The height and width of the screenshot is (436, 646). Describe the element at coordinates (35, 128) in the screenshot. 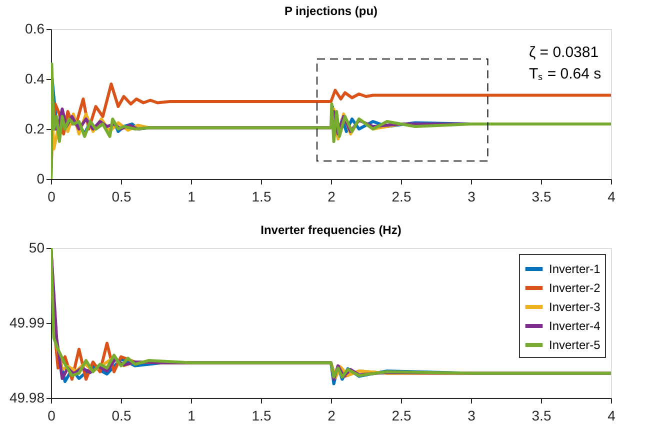

I see `y-tick-label: 0.2` at that location.